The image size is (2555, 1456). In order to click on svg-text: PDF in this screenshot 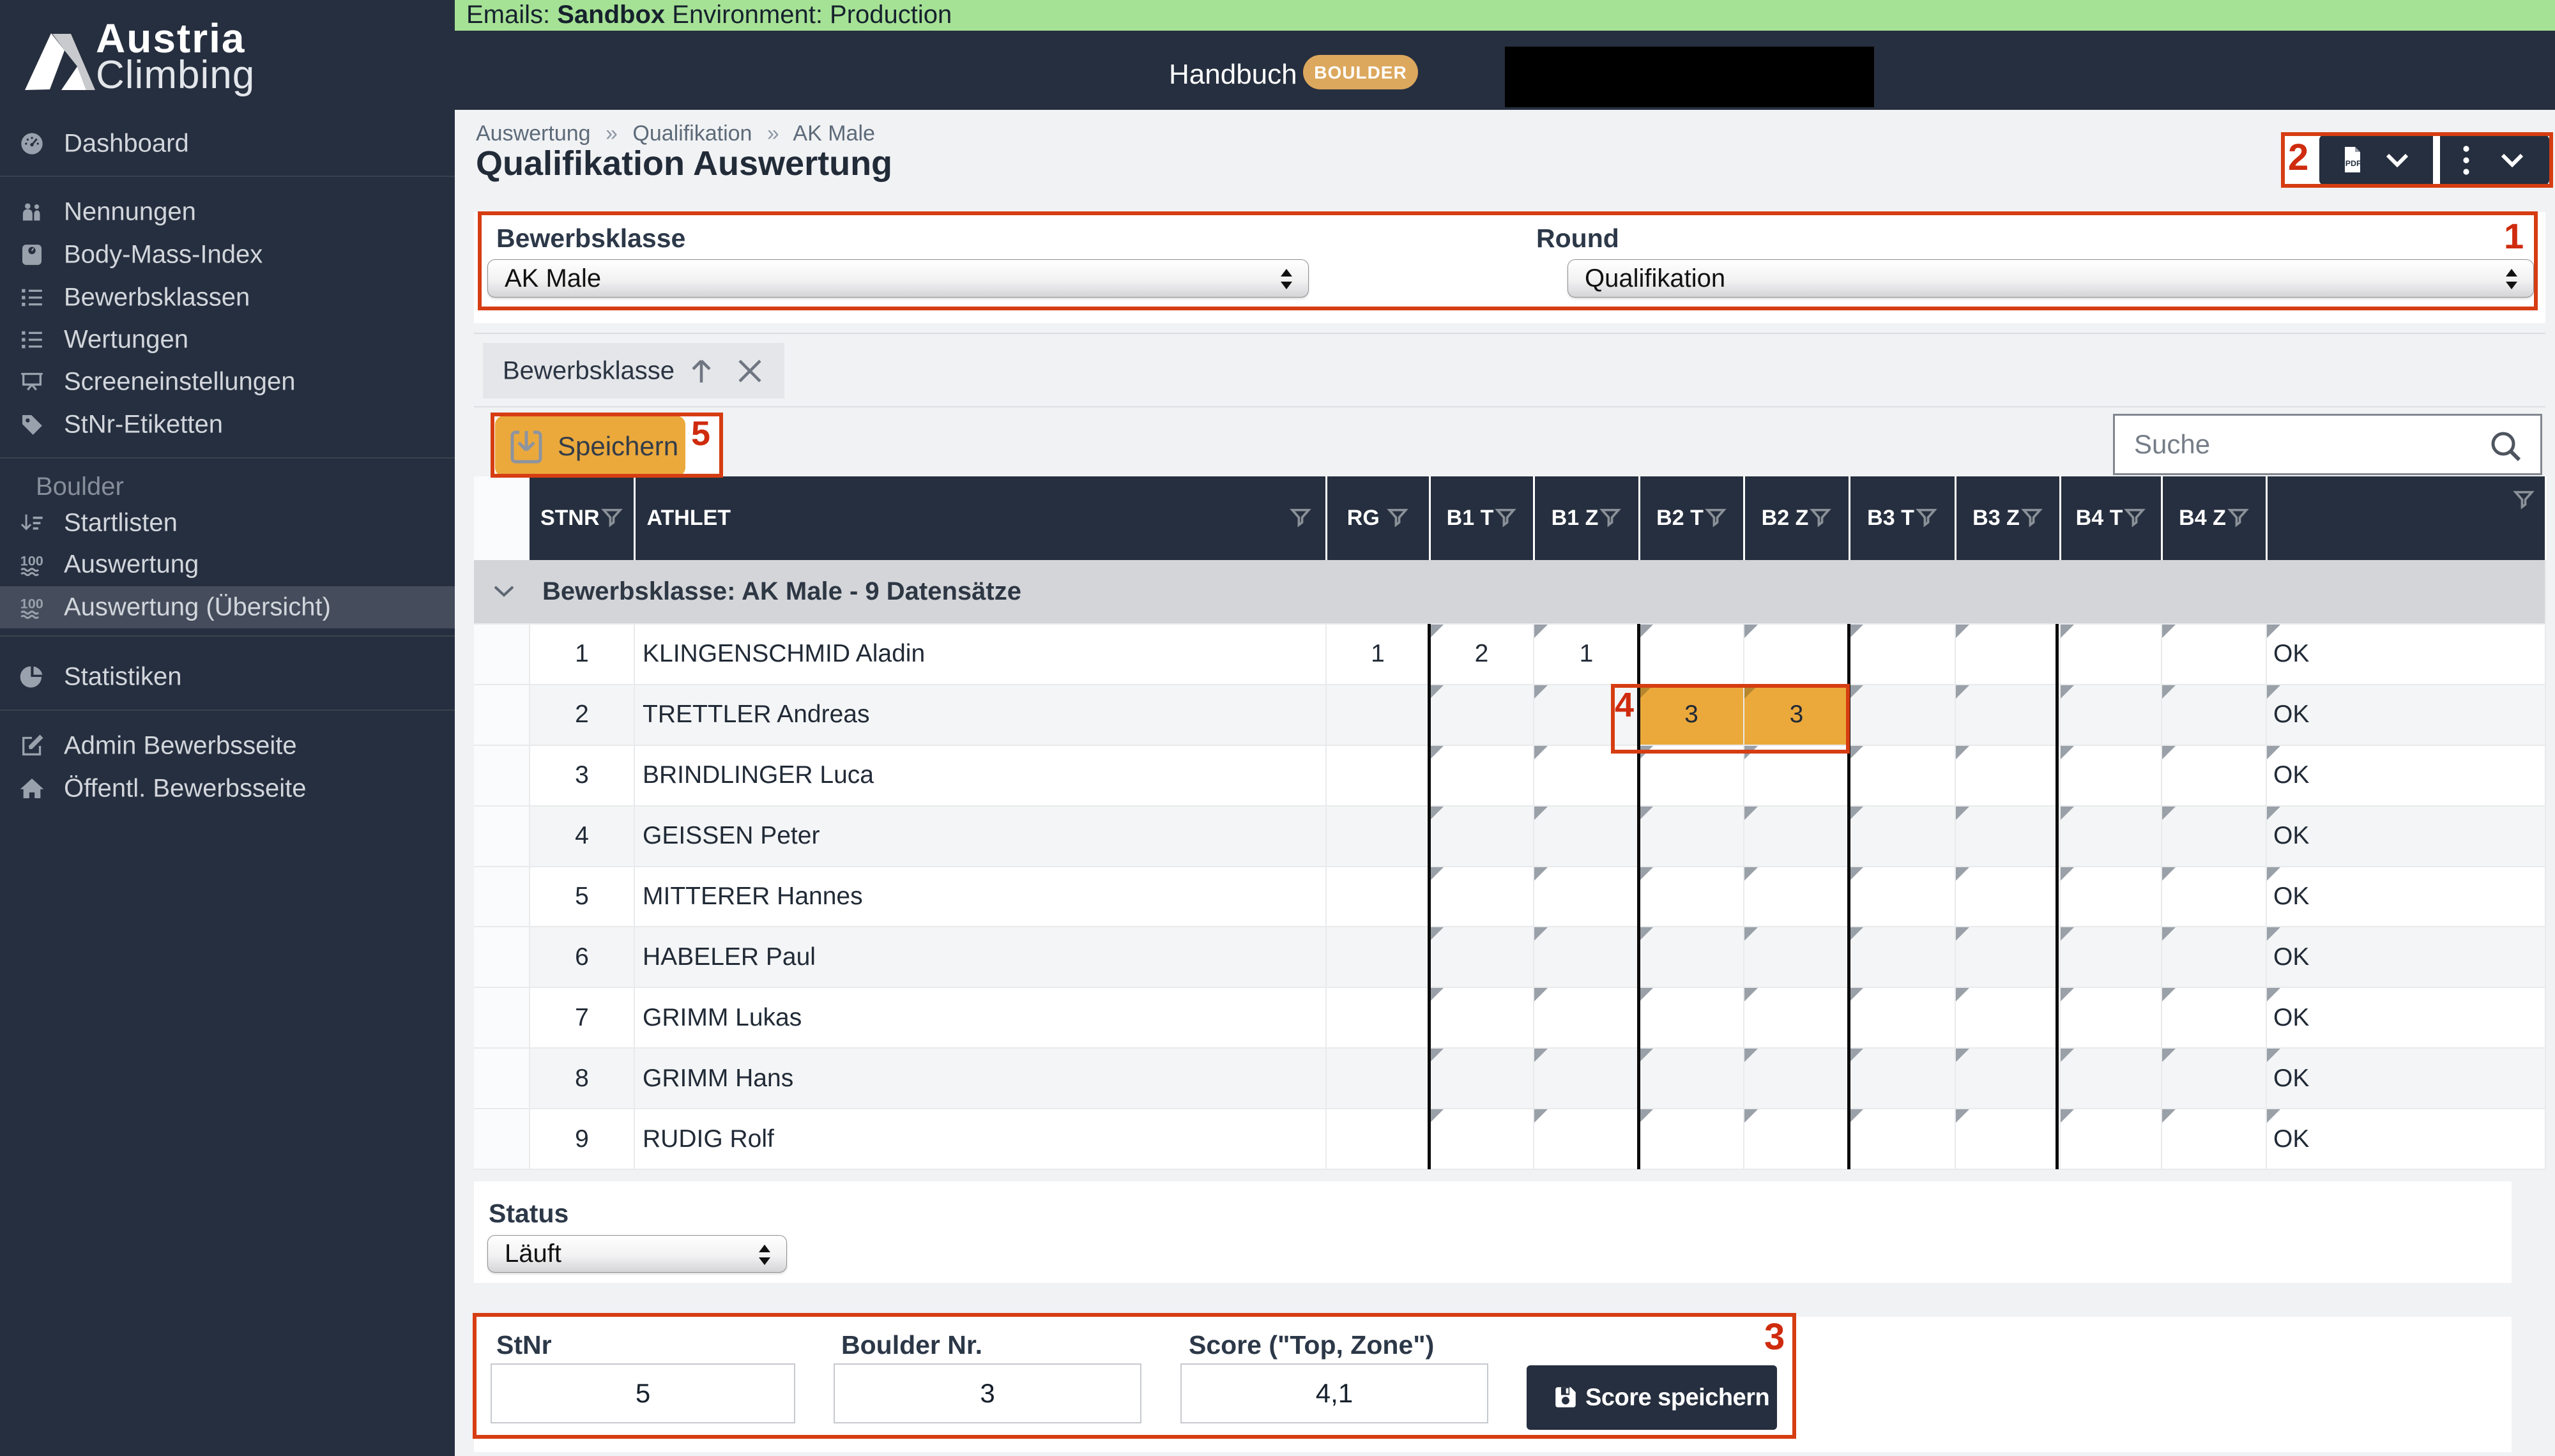, I will do `click(2353, 163)`.